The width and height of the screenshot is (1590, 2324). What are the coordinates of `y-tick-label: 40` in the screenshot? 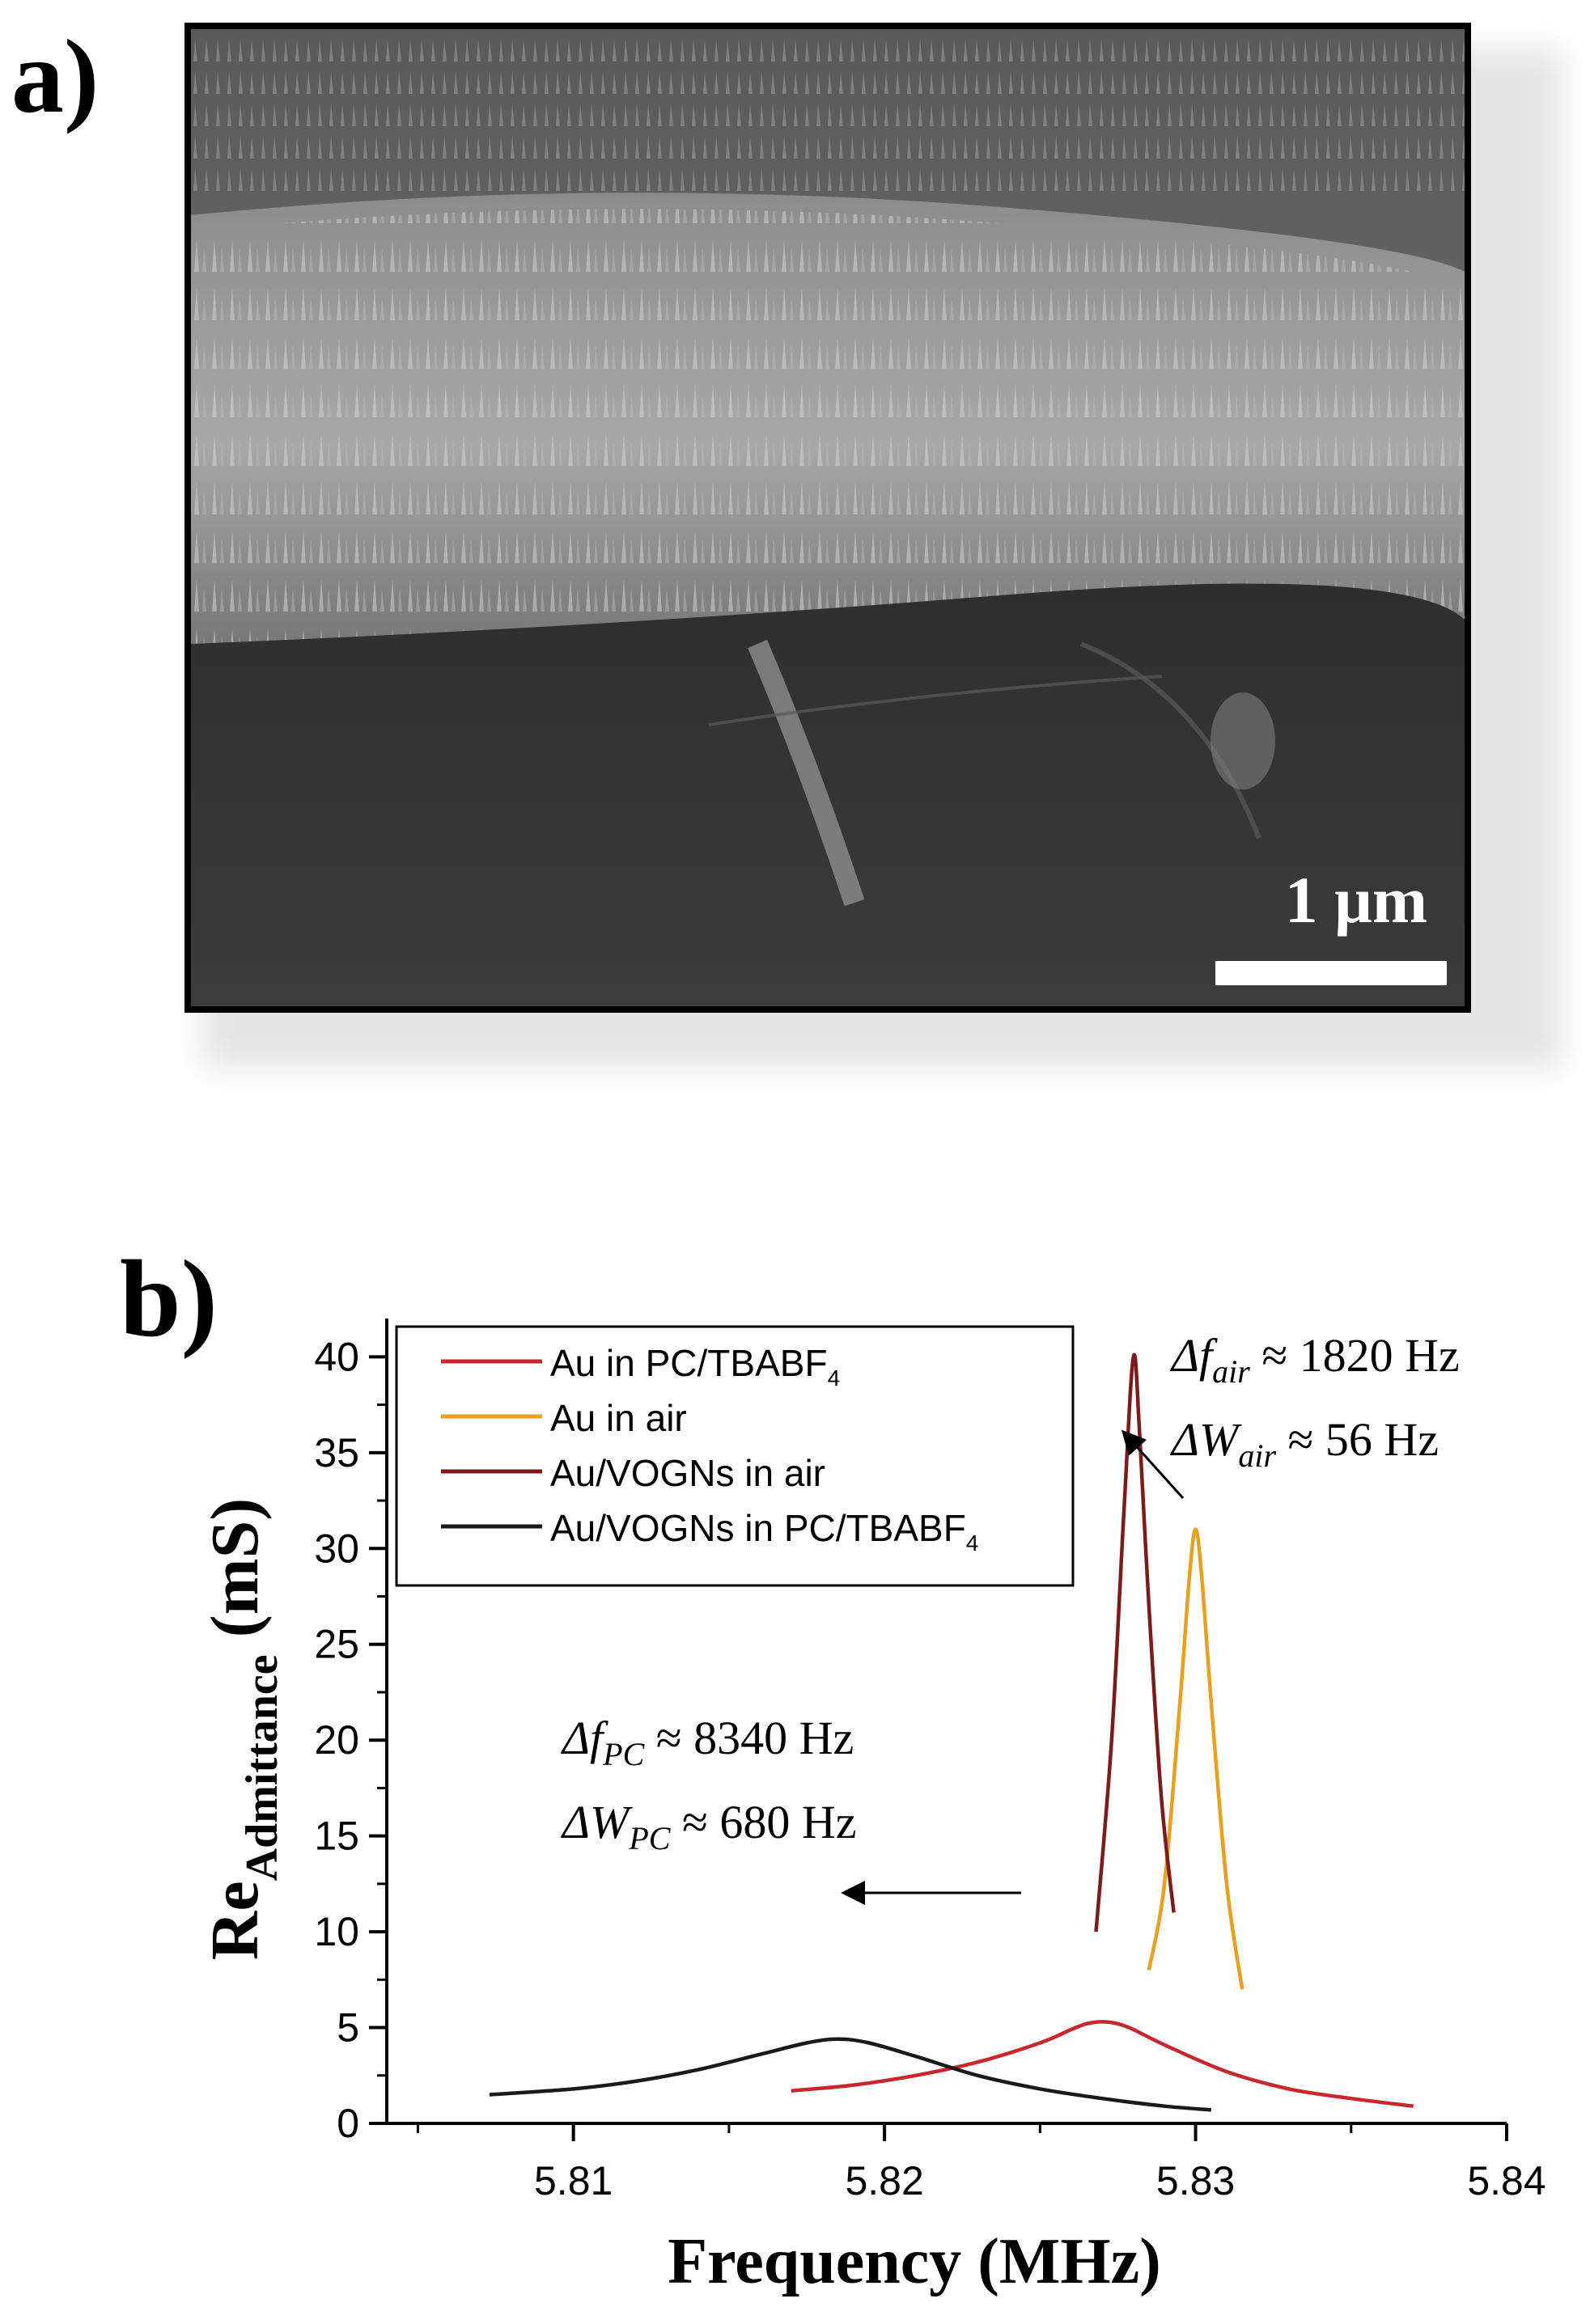 It's located at (337, 1356).